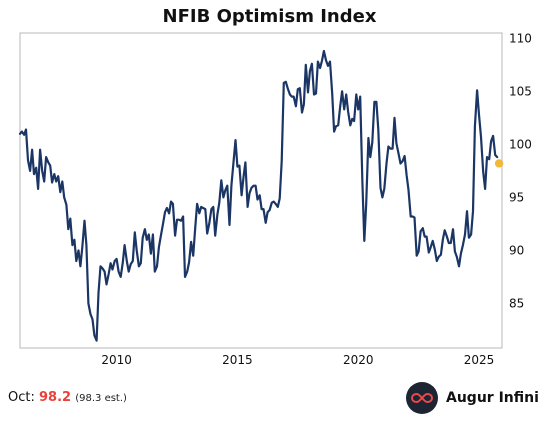  I want to click on y-tick-label: 110, so click(520, 38).